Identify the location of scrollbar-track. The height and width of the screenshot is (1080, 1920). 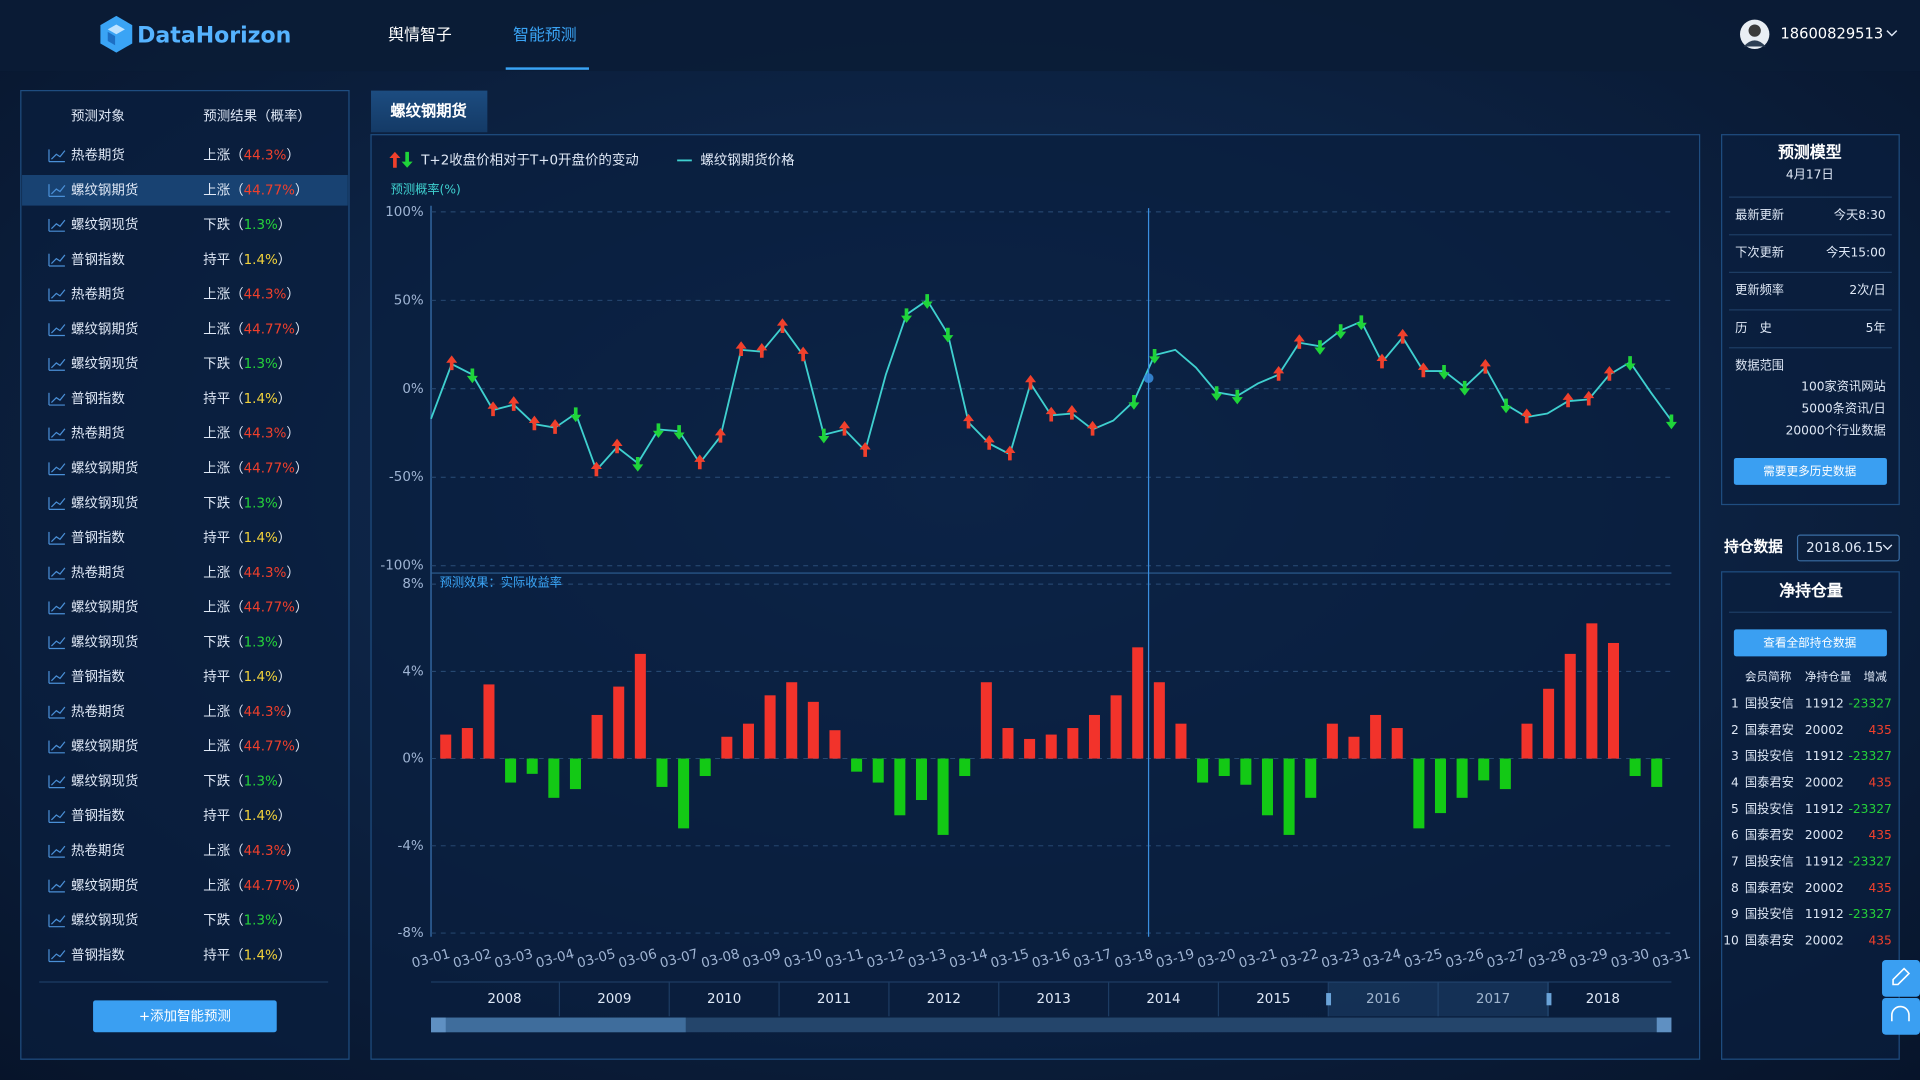
(1051, 1025).